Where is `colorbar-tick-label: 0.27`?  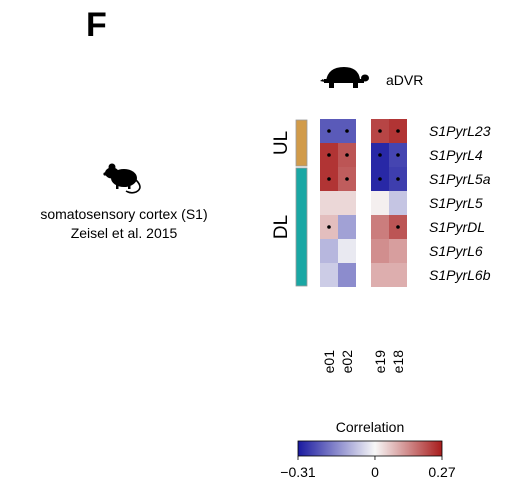
colorbar-tick-label: 0.27 is located at coordinates (441, 472).